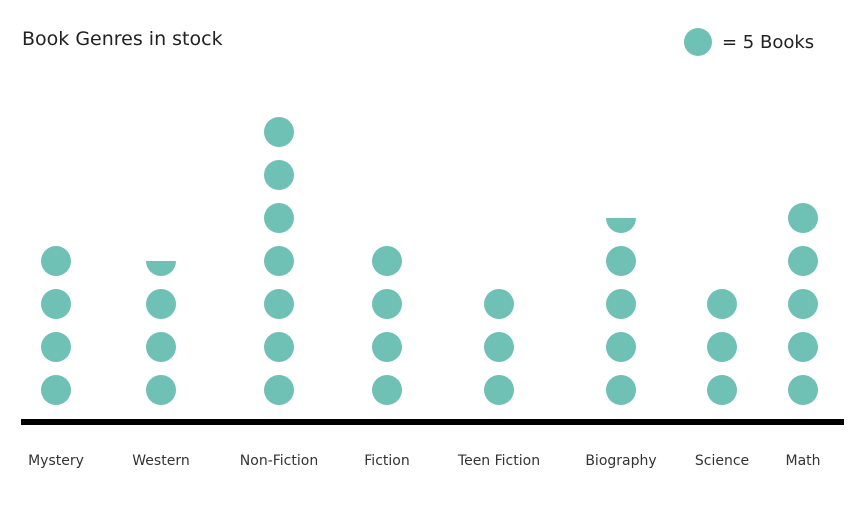  What do you see at coordinates (160, 461) in the screenshot?
I see `category-label-western: Western` at bounding box center [160, 461].